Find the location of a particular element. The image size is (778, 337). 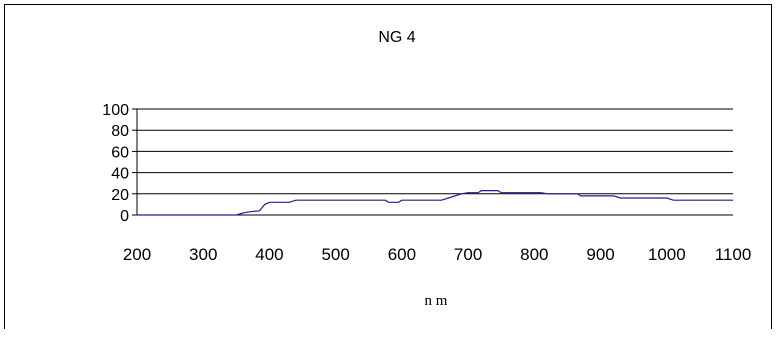

x-tick-label-2: 400 is located at coordinates (269, 254).